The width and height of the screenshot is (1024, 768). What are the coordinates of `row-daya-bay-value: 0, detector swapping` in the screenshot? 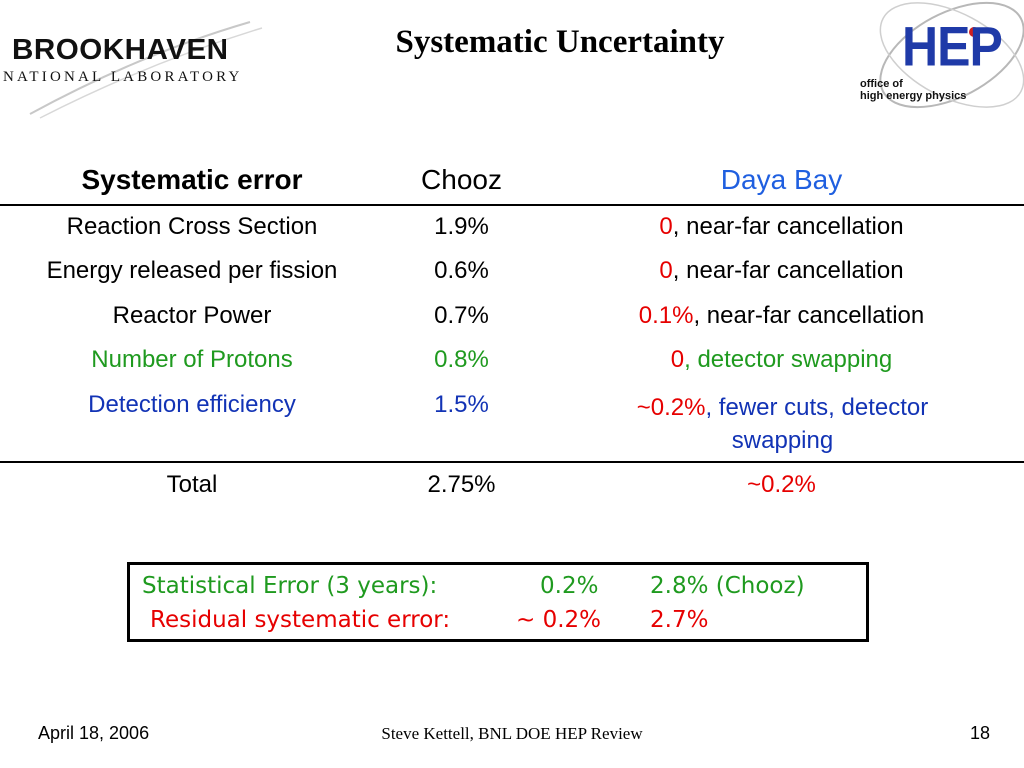 It's located at (781, 360).